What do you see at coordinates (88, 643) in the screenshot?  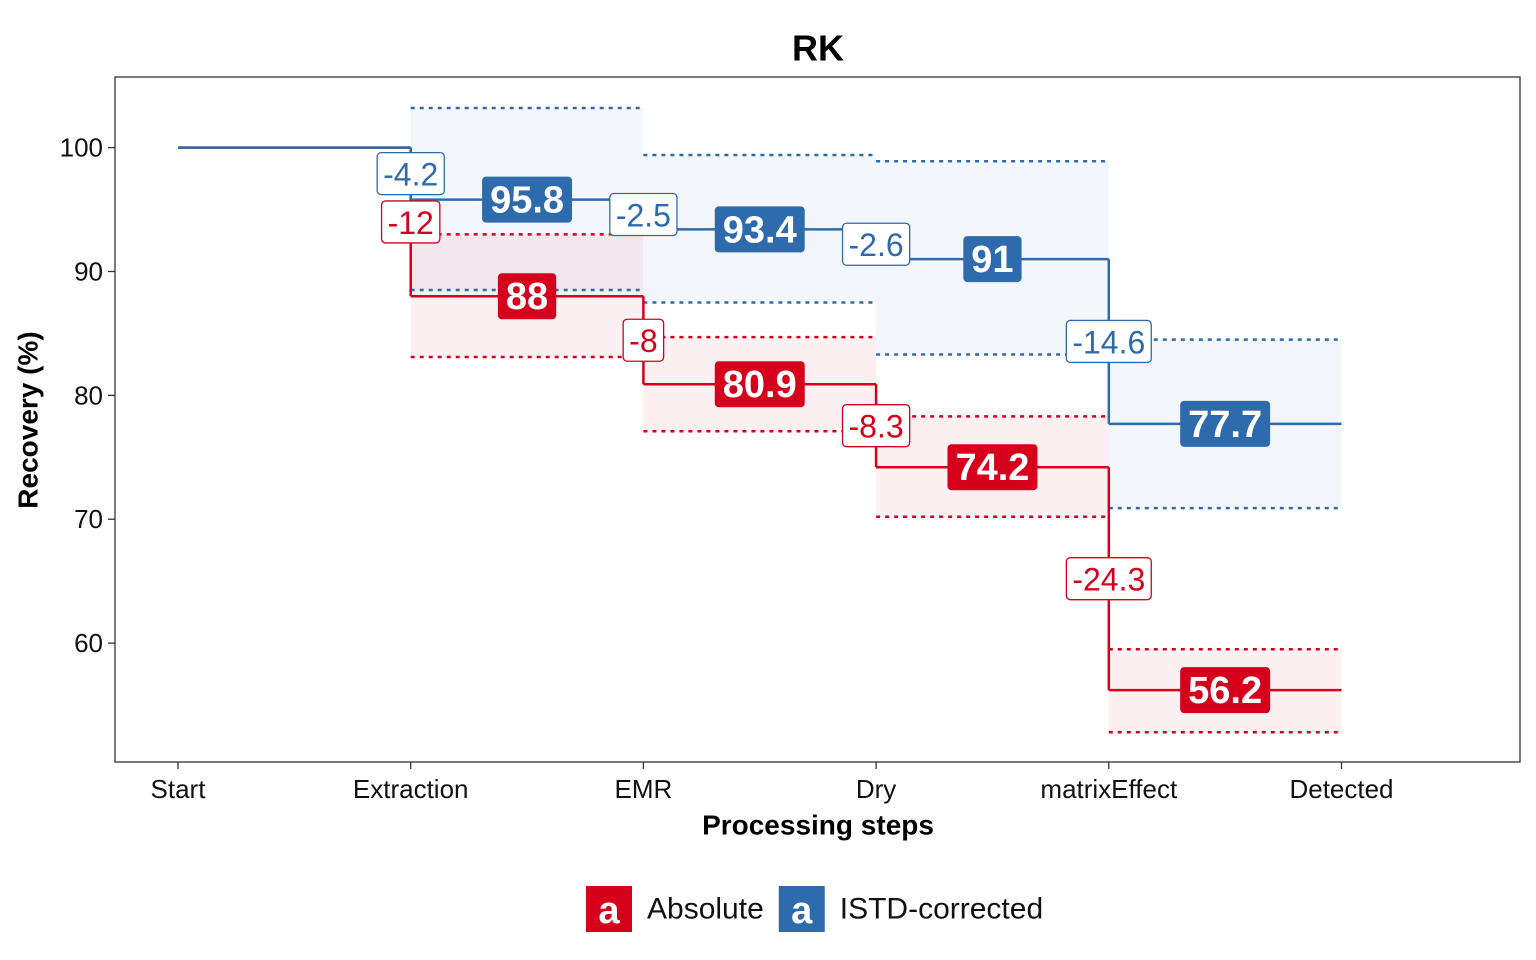 I see `y-tick-label: 60` at bounding box center [88, 643].